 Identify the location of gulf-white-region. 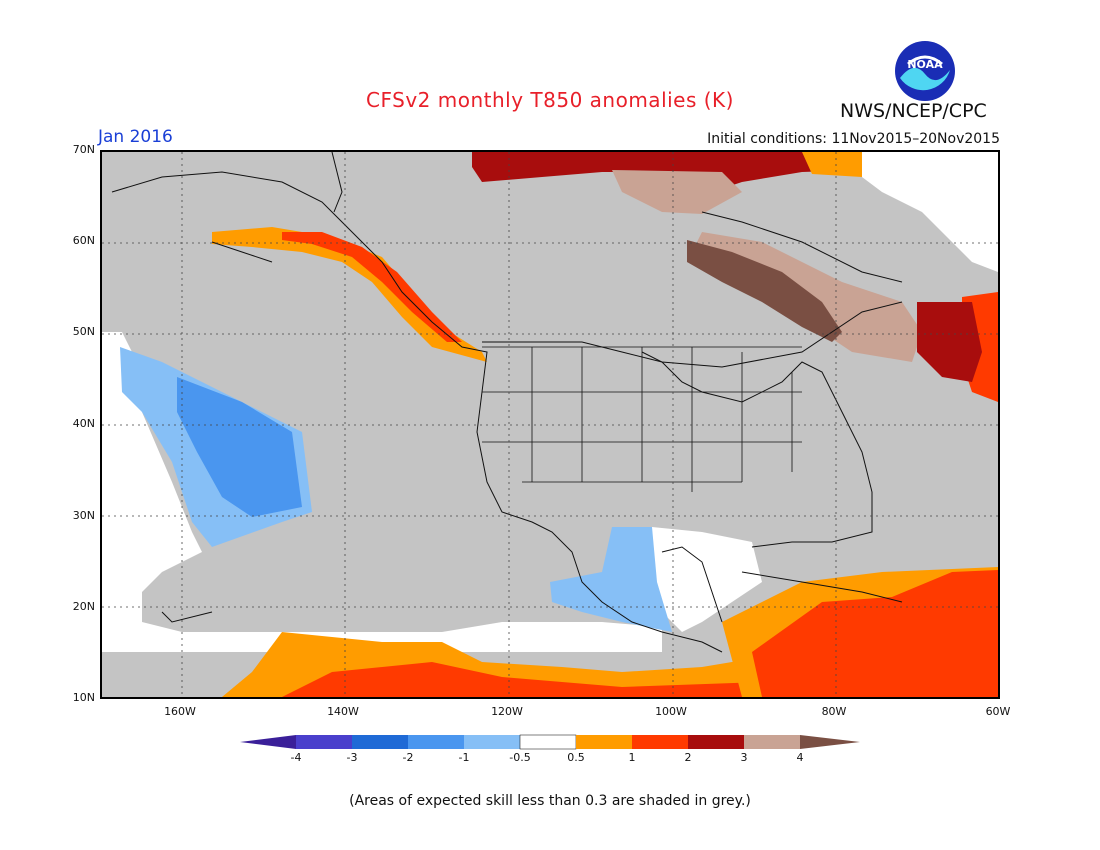
(706, 579).